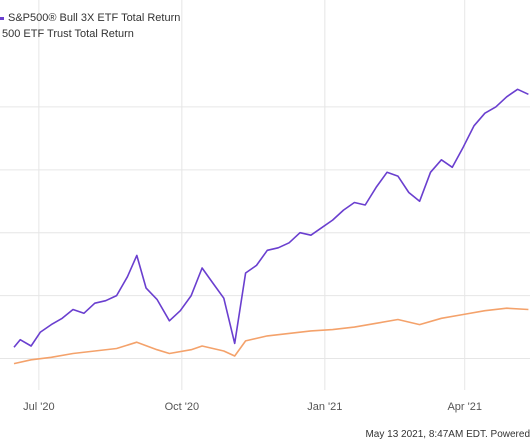 Image resolution: width=530 pixels, height=442 pixels. I want to click on footer-credit: May 13 2021, 8:47AM EDT. Powered, so click(447, 434).